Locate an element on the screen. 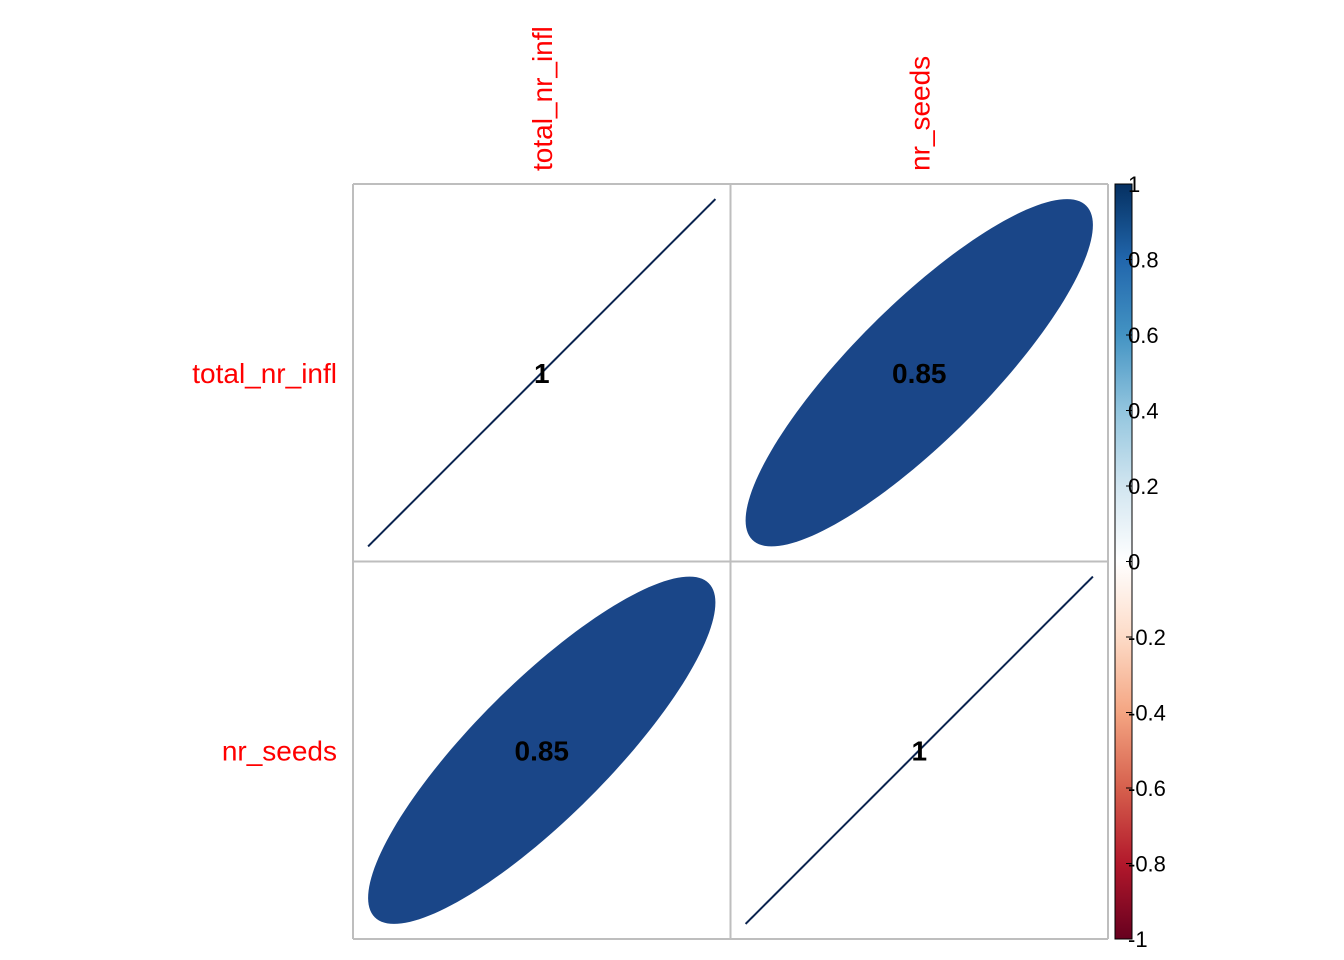 Image resolution: width=1344 pixels, height=960 pixels. row-label-nr-seeds: nr_seeds is located at coordinates (279, 750).